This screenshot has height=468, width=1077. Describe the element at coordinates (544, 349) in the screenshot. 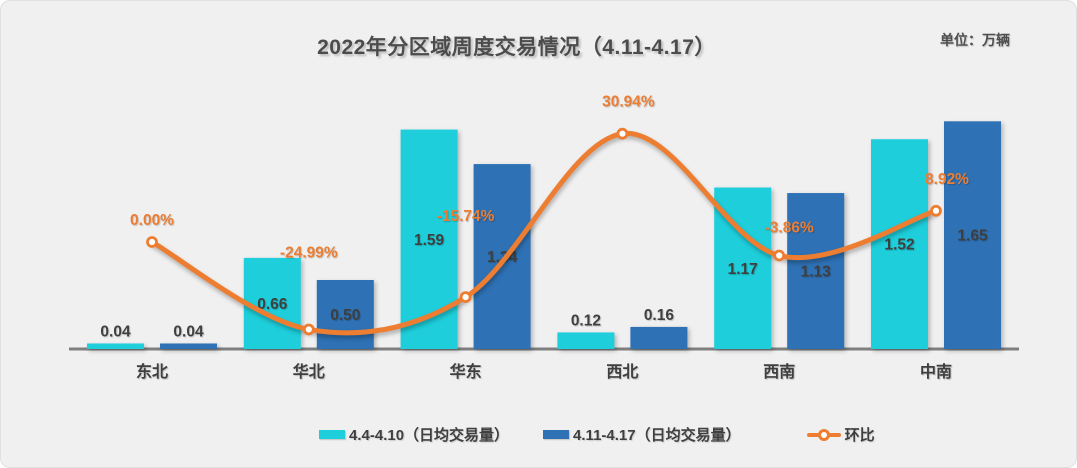

I see `x-axis-line` at that location.